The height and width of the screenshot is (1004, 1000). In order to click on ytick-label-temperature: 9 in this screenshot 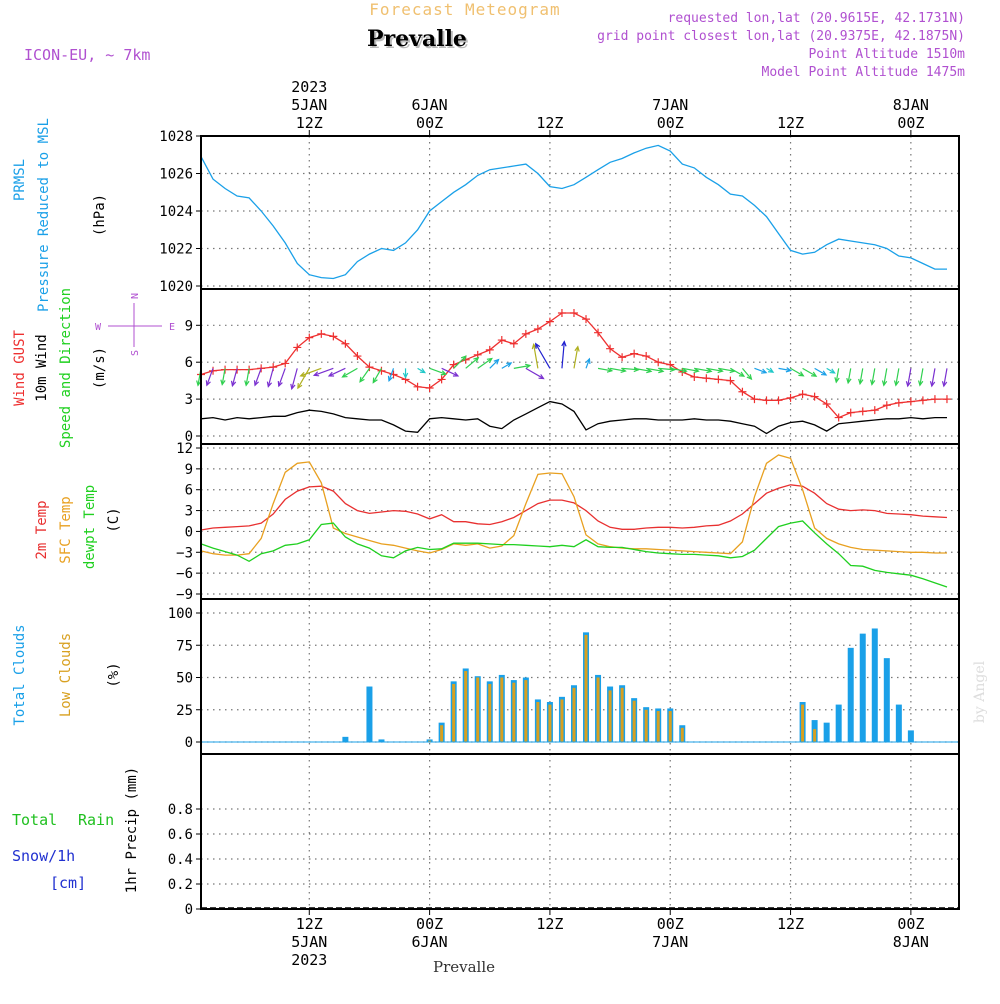, I will do `click(189, 470)`.